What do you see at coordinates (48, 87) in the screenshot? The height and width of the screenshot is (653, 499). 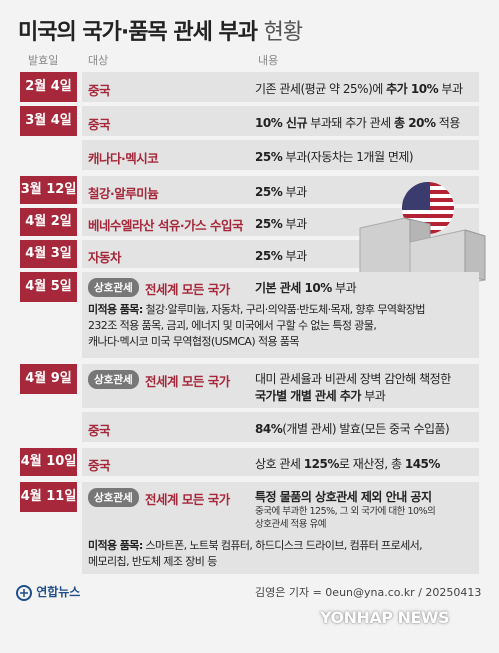 I see `date-badge: 2월 4일` at bounding box center [48, 87].